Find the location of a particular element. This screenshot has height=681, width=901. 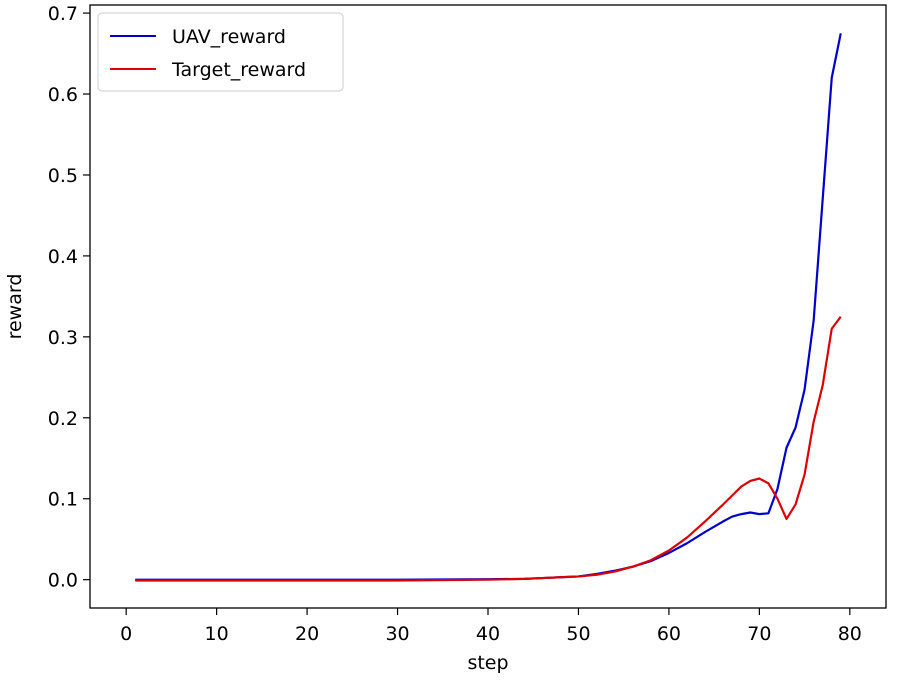

y-tick-label: 0.3 is located at coordinates (63, 338).